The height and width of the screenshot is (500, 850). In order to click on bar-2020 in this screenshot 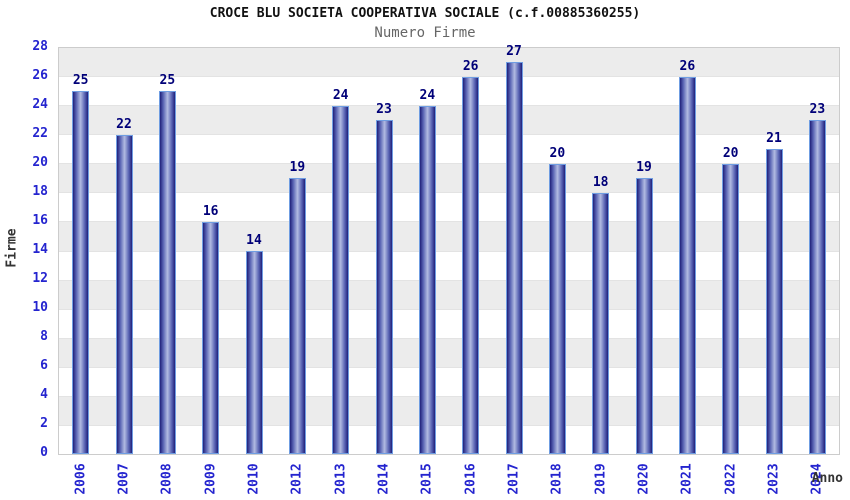, I will do `click(644, 316)`.